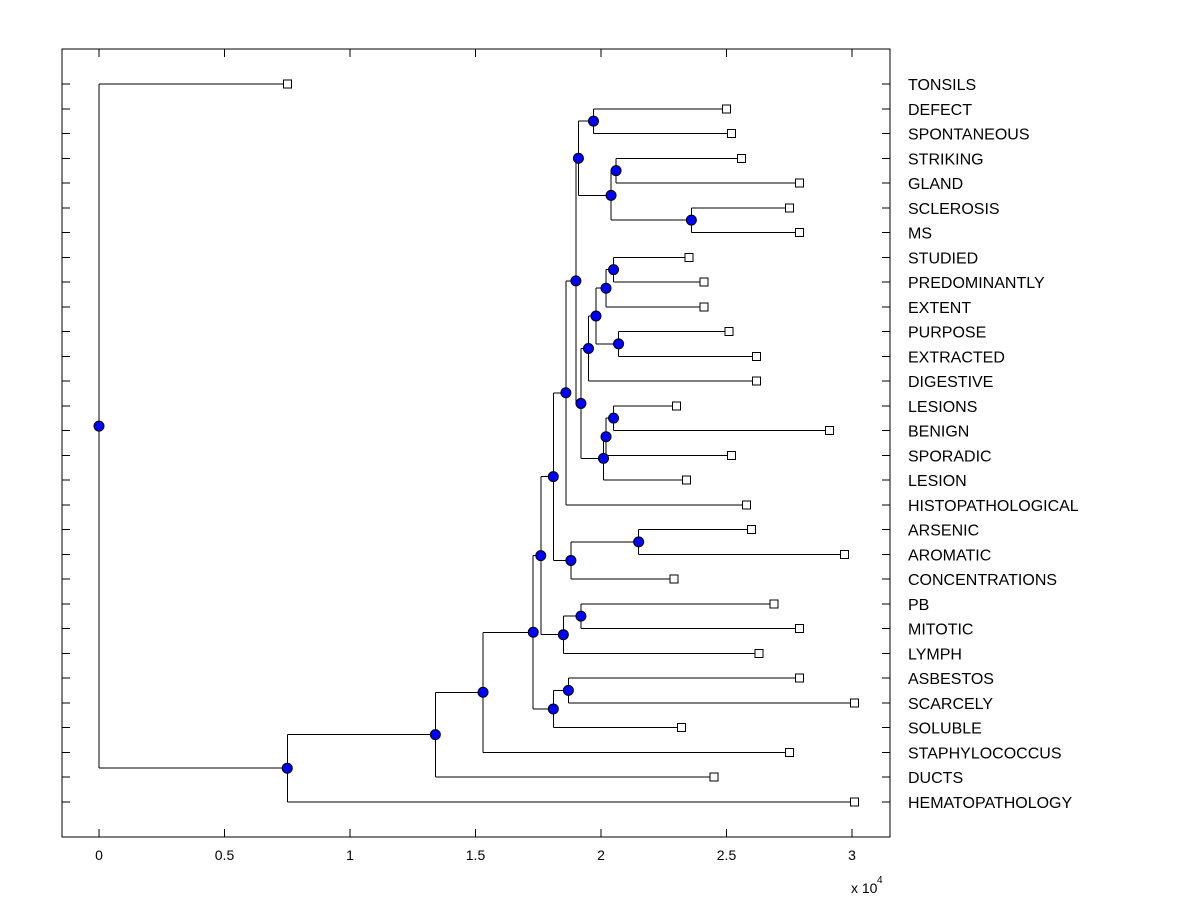  What do you see at coordinates (990, 803) in the screenshot?
I see `leaf-label: HEMATOPATHOLOGY` at bounding box center [990, 803].